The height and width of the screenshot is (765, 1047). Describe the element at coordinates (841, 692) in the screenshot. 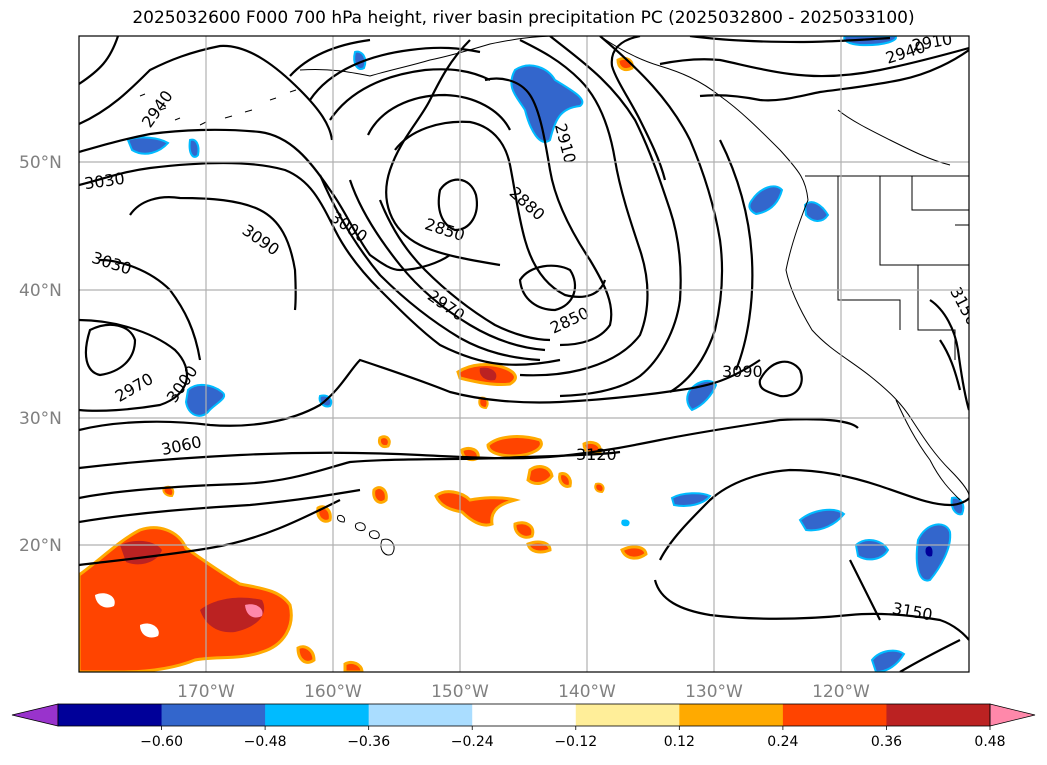

I see `lon-label: 120°W` at that location.